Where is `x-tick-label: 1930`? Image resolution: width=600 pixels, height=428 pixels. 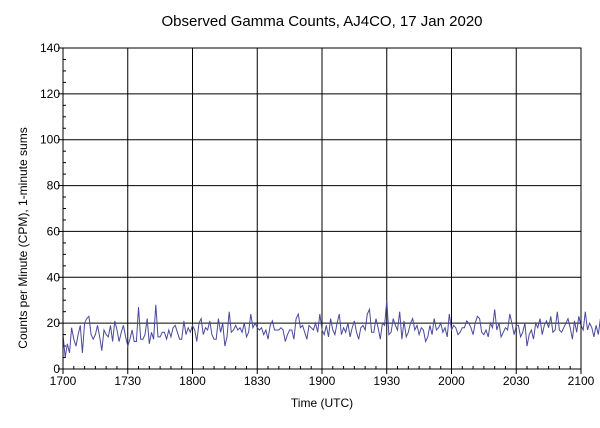 x-tick-label: 1930 is located at coordinates (386, 381).